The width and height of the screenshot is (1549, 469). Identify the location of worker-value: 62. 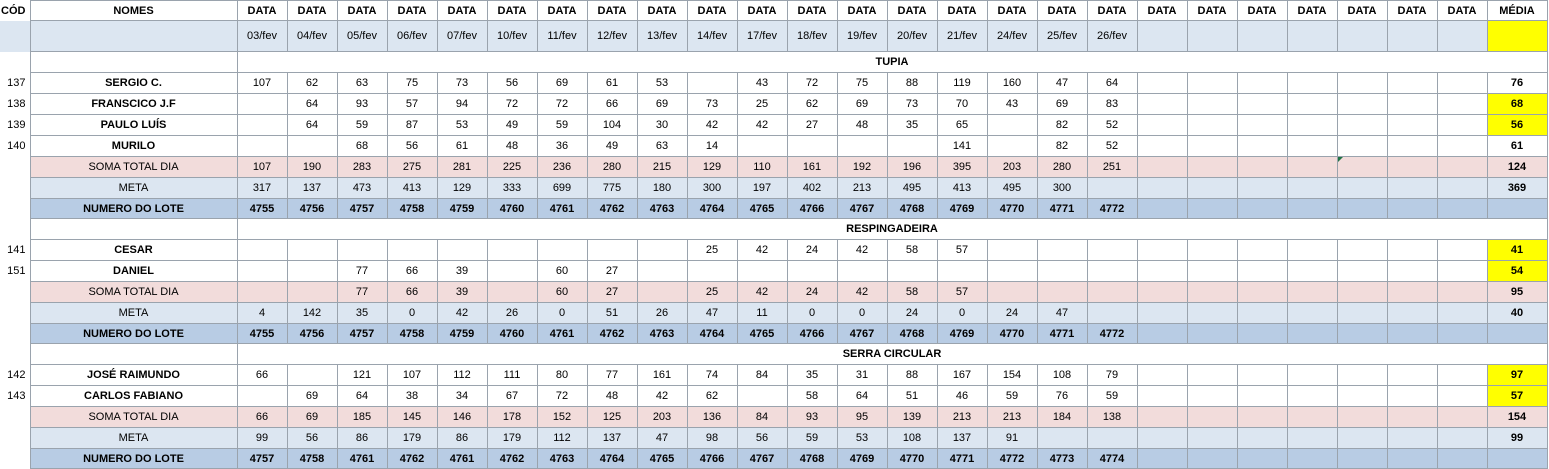
(812, 104).